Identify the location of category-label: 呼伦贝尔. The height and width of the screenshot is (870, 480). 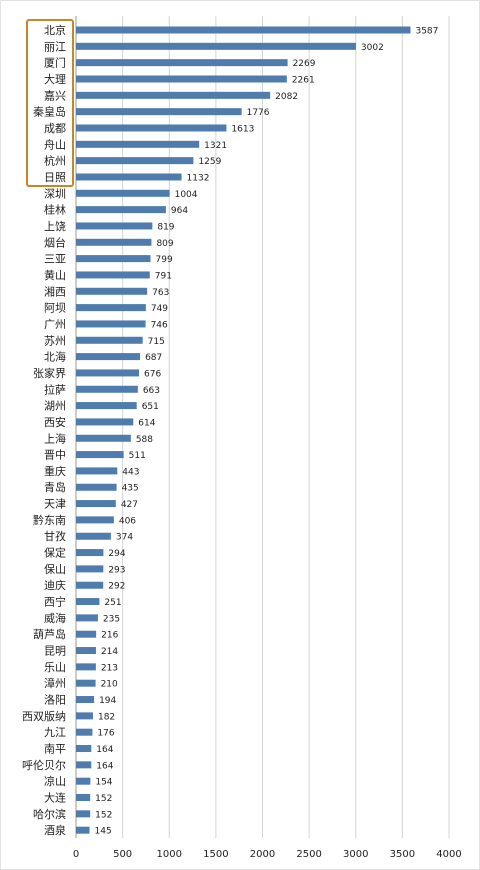
(44, 765).